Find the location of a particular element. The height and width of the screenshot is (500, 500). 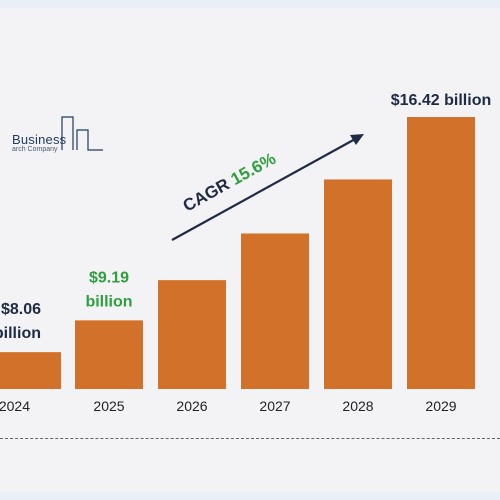

bar-2024 is located at coordinates (30, 370).